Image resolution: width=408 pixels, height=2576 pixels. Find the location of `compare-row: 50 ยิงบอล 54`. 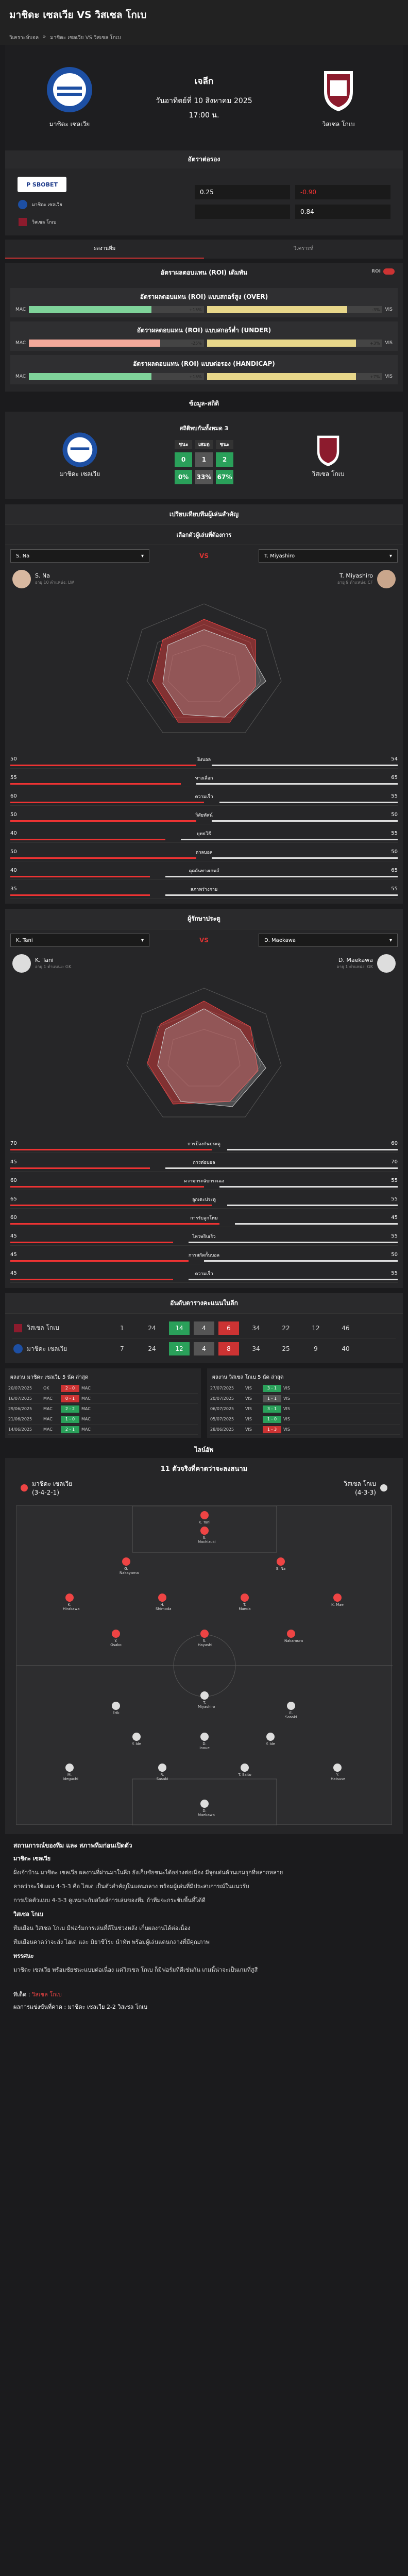

compare-row: 50 ยิงบอล 54 is located at coordinates (204, 759).